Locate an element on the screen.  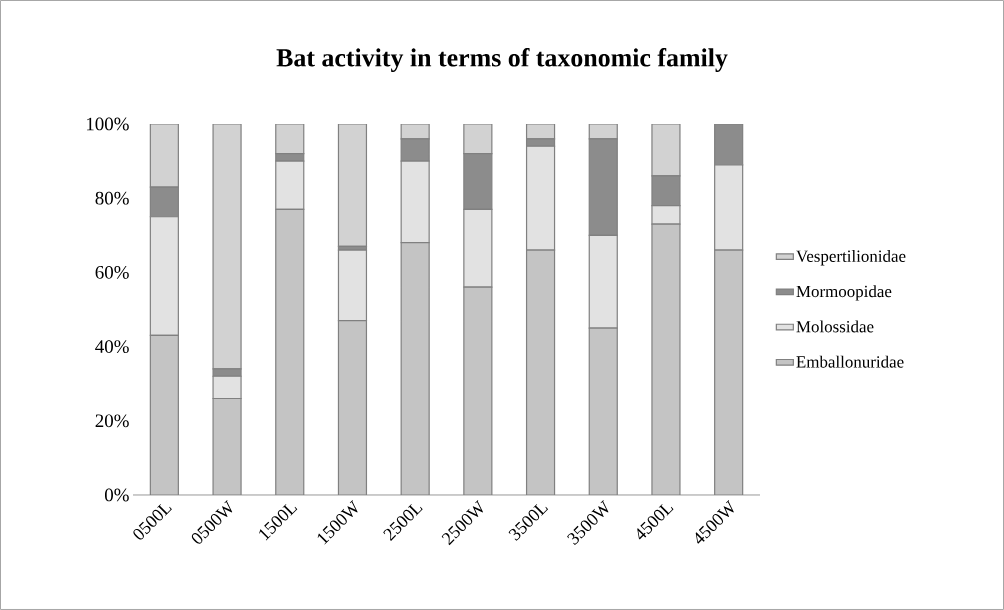
legend-label: Vespertilionidae is located at coordinates (851, 258).